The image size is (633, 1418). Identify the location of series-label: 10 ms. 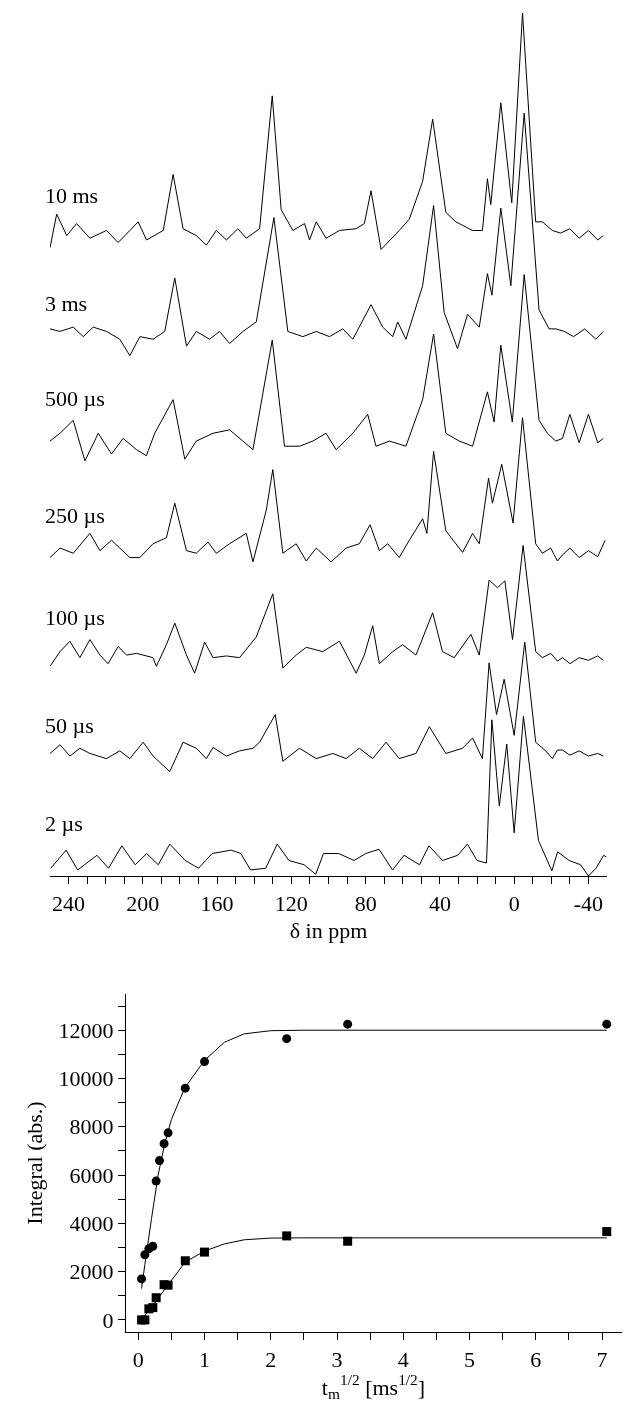
(72, 195).